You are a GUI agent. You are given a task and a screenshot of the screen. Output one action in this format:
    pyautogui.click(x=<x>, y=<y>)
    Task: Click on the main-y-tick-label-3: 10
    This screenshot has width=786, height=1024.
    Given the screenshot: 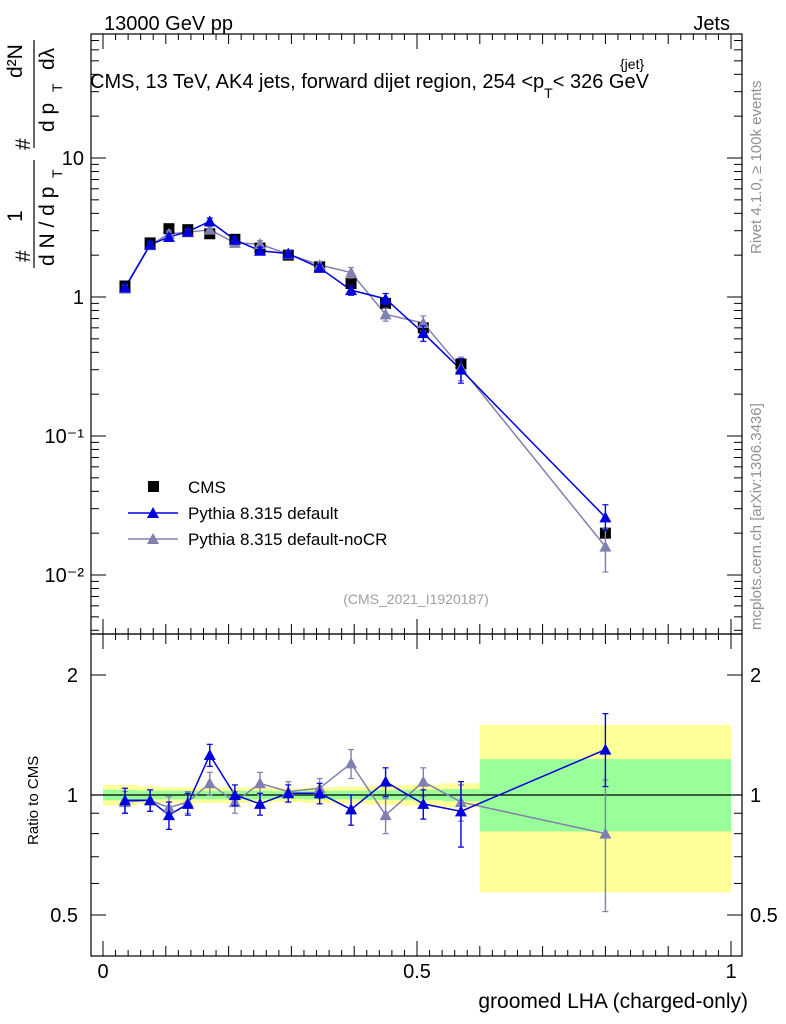 What is the action you would take?
    pyautogui.click(x=73, y=159)
    